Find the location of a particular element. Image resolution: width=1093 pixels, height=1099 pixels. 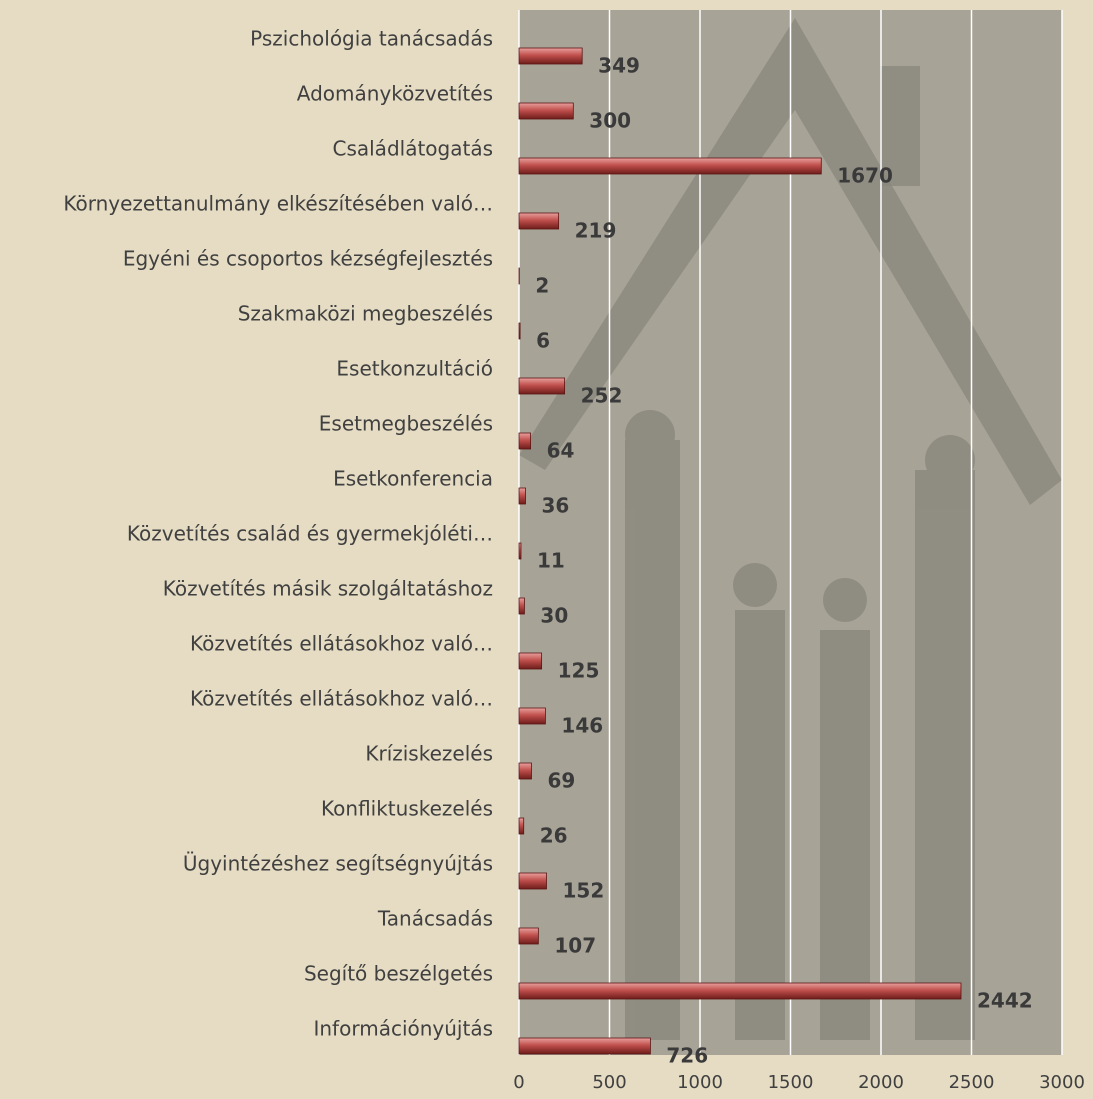

value-label: 2442 is located at coordinates (1005, 1001).